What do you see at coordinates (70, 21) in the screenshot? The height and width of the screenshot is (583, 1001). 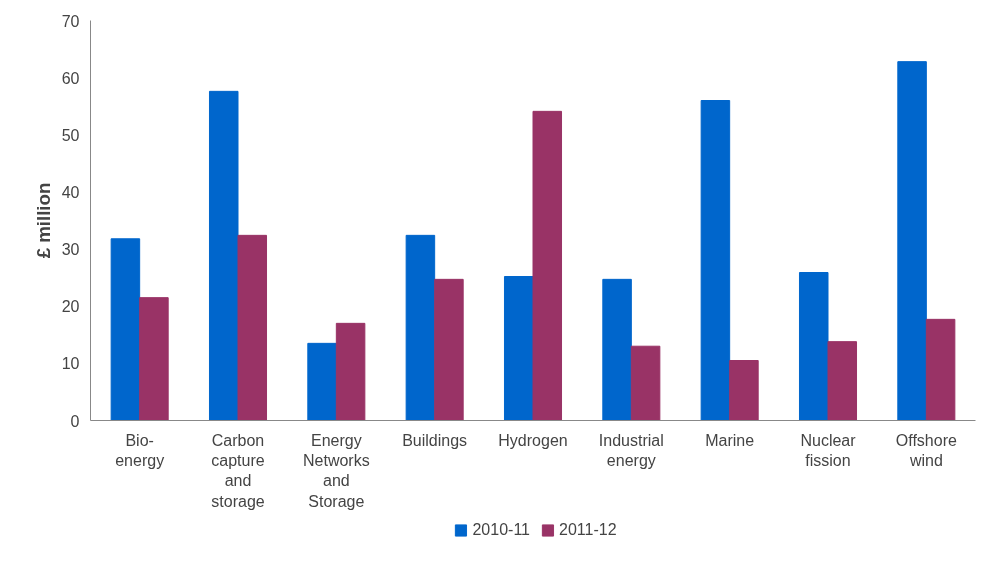 I see `y-tick-label: 70` at bounding box center [70, 21].